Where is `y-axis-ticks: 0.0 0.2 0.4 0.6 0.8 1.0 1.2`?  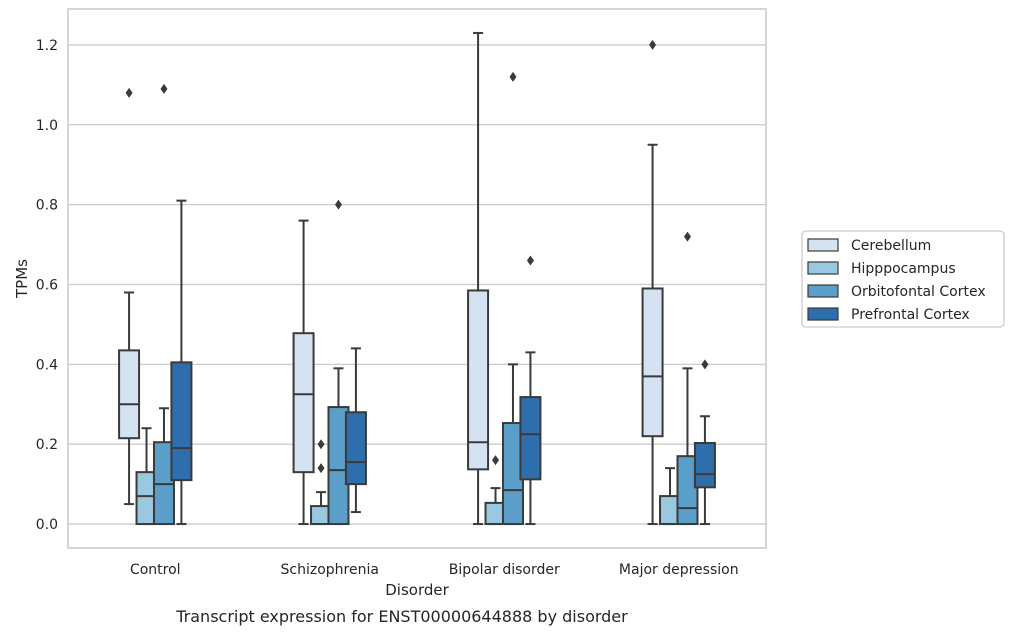
y-axis-ticks: 0.0 0.2 0.4 0.6 0.8 1.0 1.2 is located at coordinates (47, 285).